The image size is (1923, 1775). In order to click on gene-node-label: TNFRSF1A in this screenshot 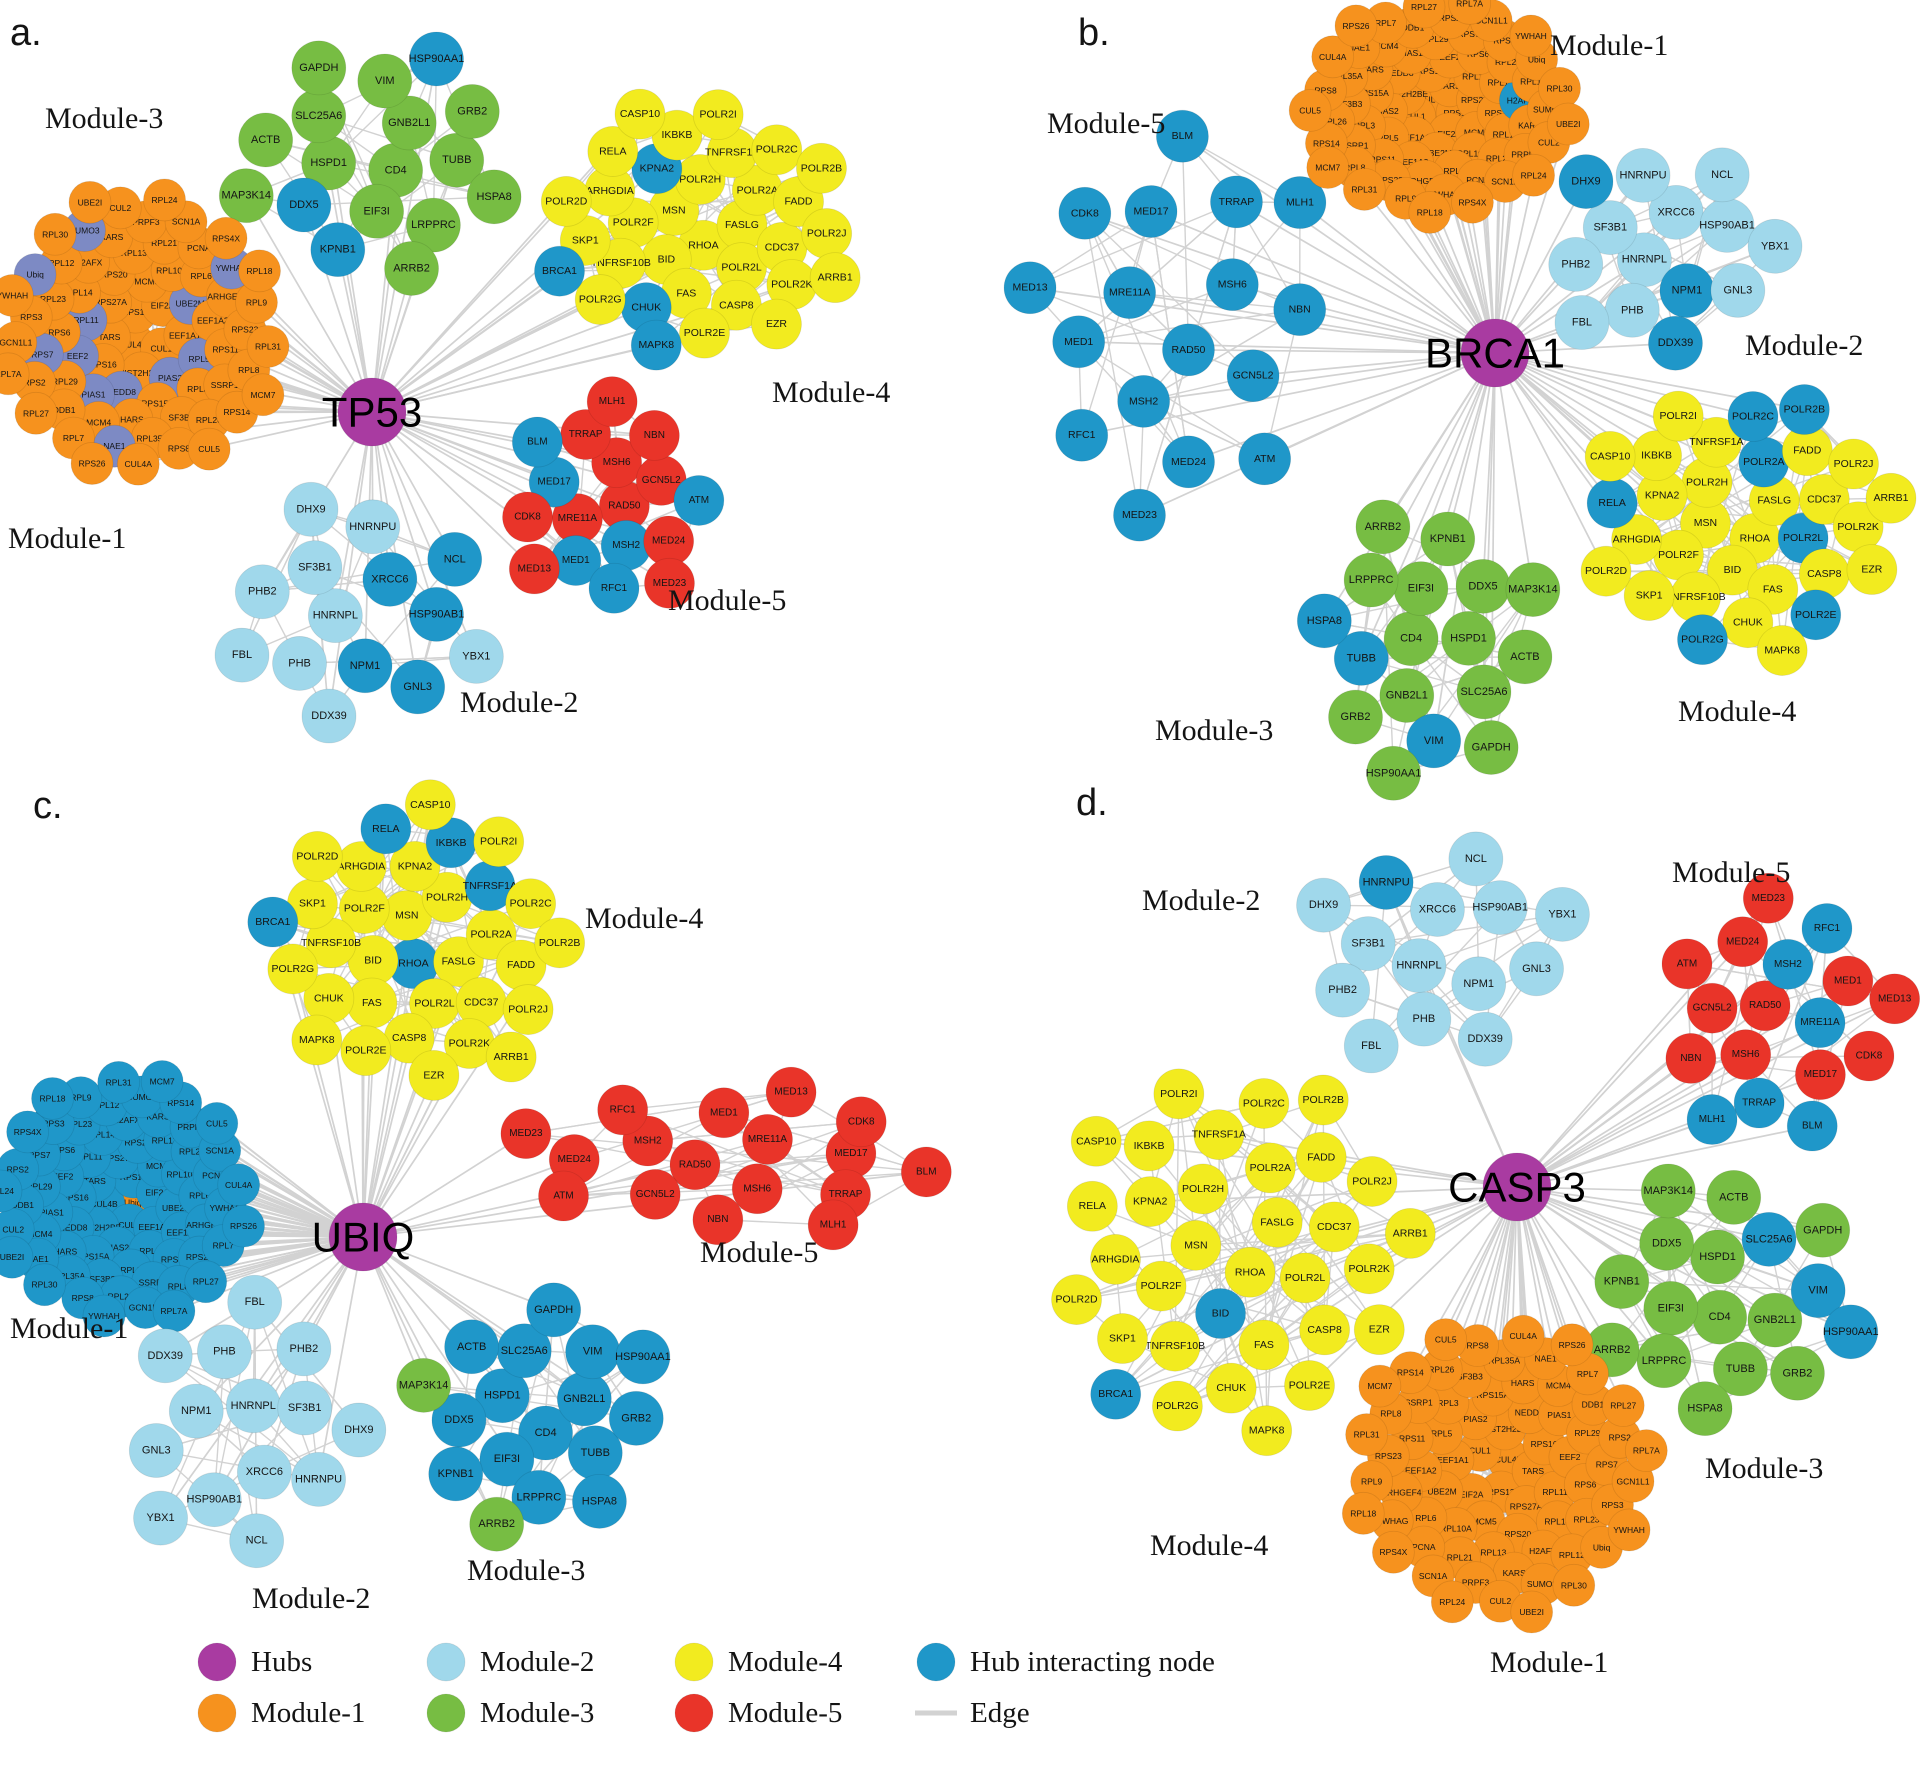, I will do `click(490, 886)`.